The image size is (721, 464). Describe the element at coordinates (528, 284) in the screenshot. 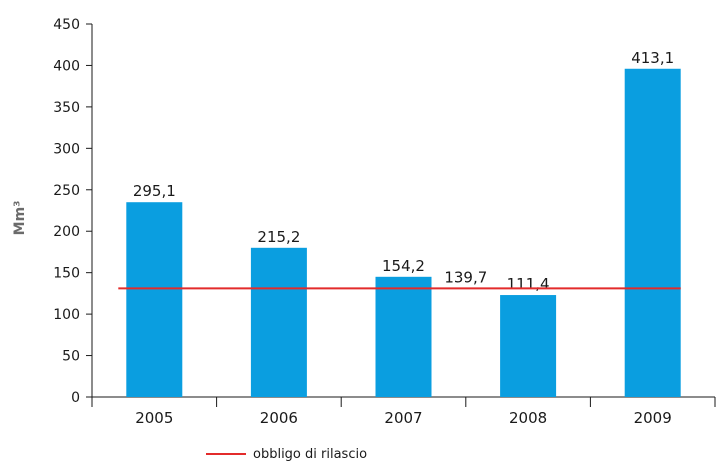

I see `data-label-2008: 111,4` at that location.